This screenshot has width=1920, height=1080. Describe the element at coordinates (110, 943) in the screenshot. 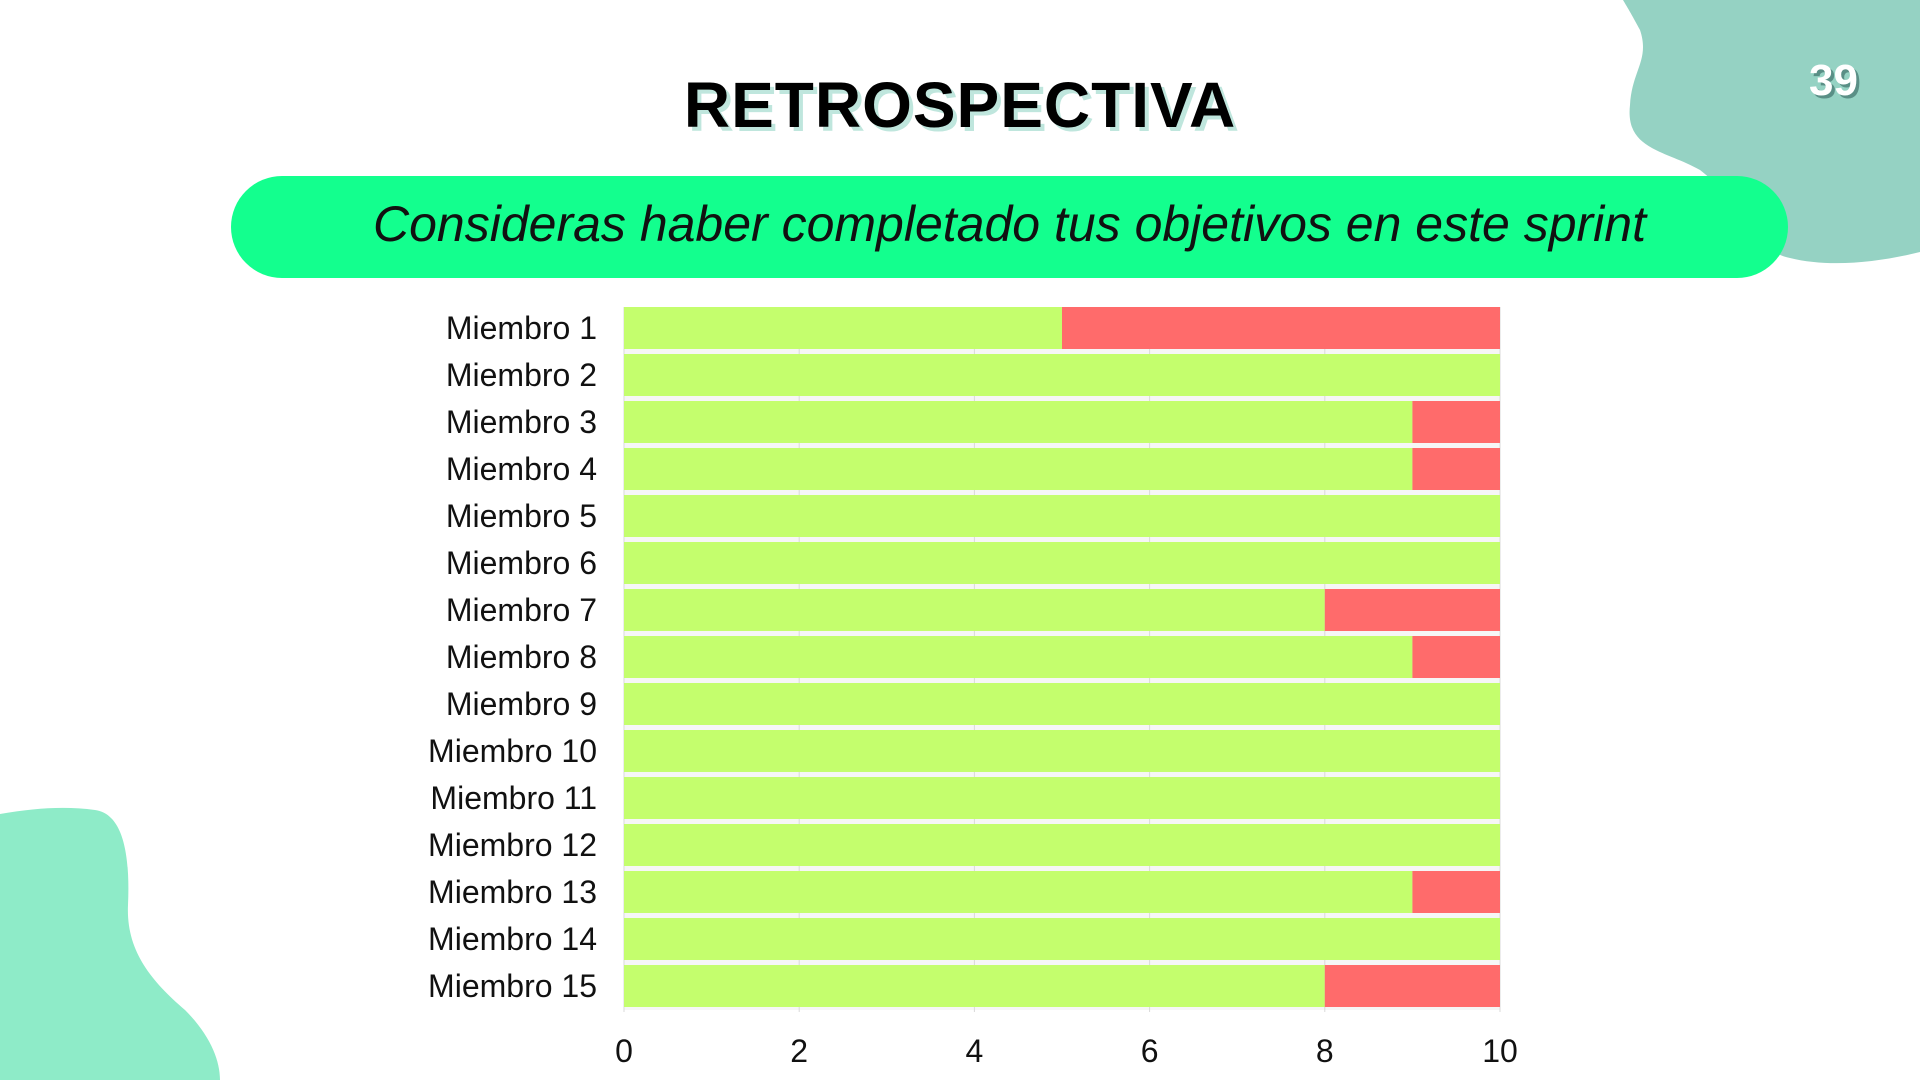

I see `blob-bottom-left` at that location.